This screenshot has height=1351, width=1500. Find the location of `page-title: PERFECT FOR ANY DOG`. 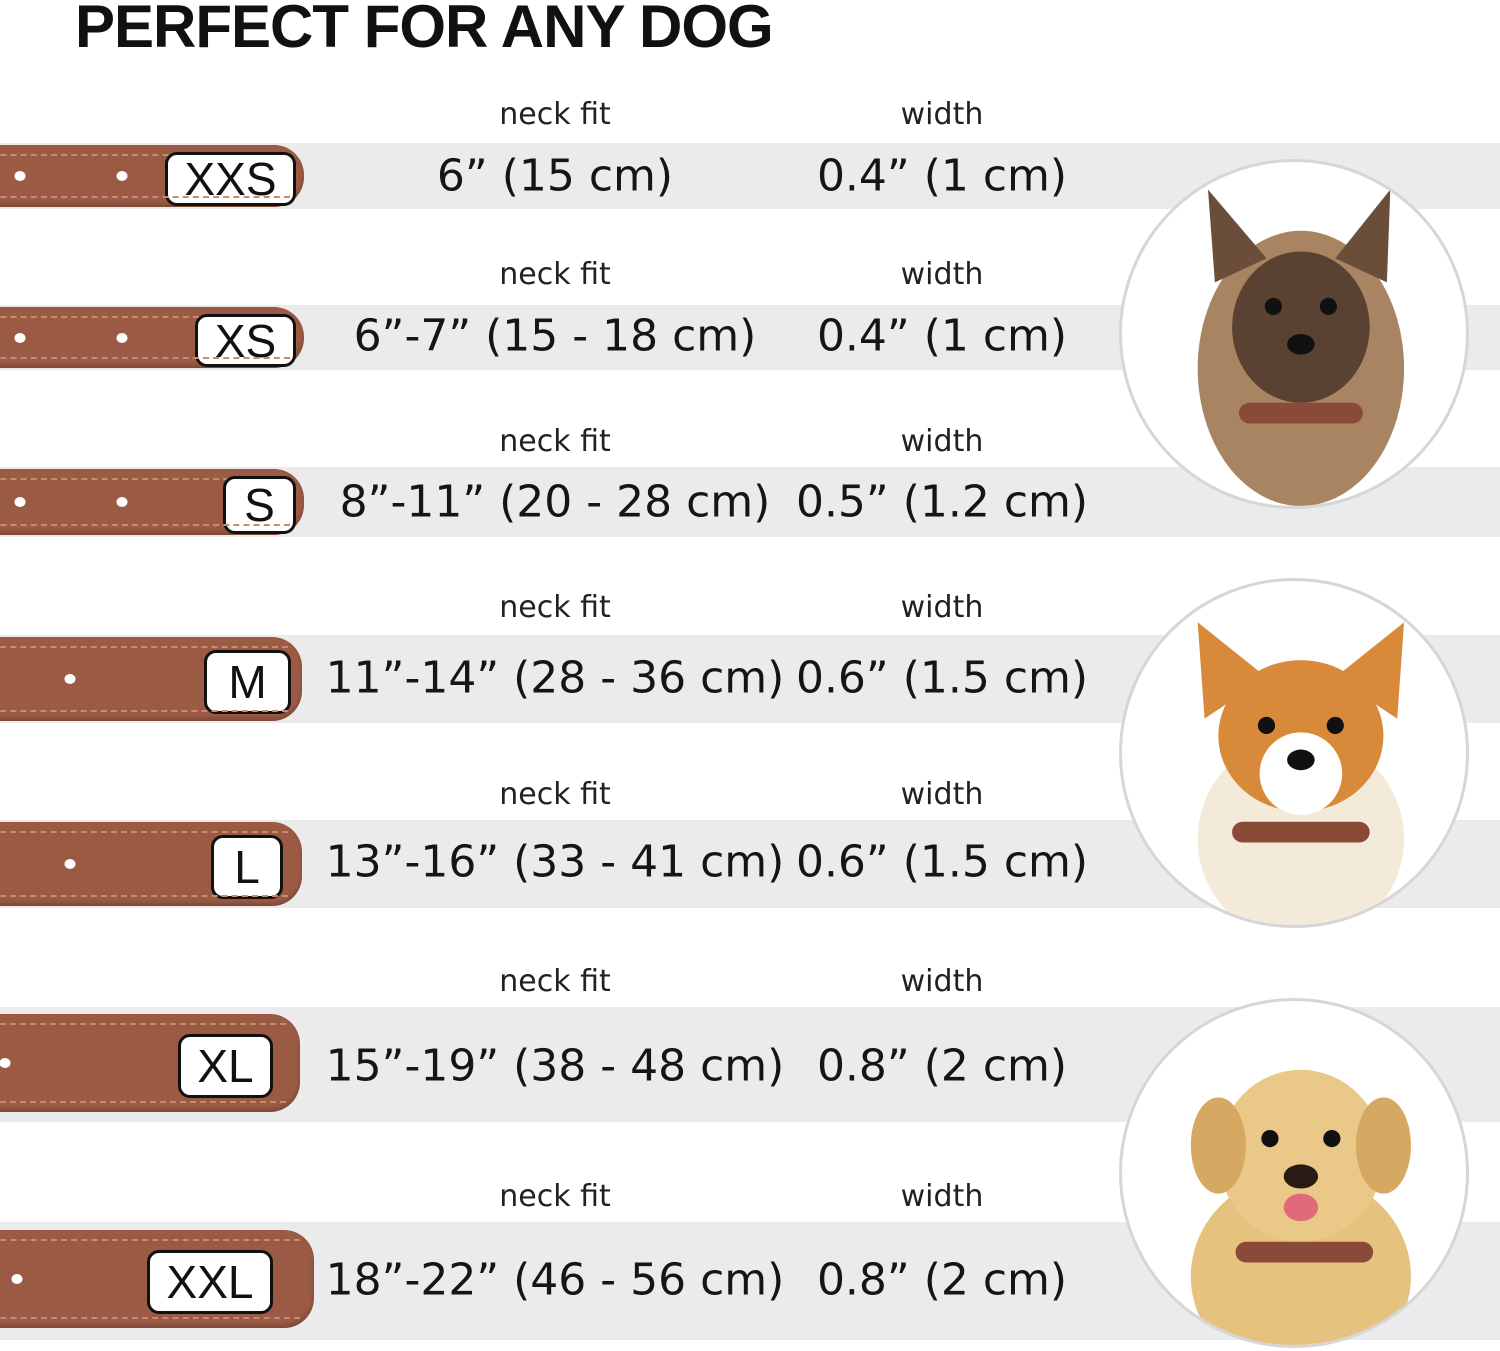

page-title: PERFECT FOR ANY DOG is located at coordinates (424, 30).